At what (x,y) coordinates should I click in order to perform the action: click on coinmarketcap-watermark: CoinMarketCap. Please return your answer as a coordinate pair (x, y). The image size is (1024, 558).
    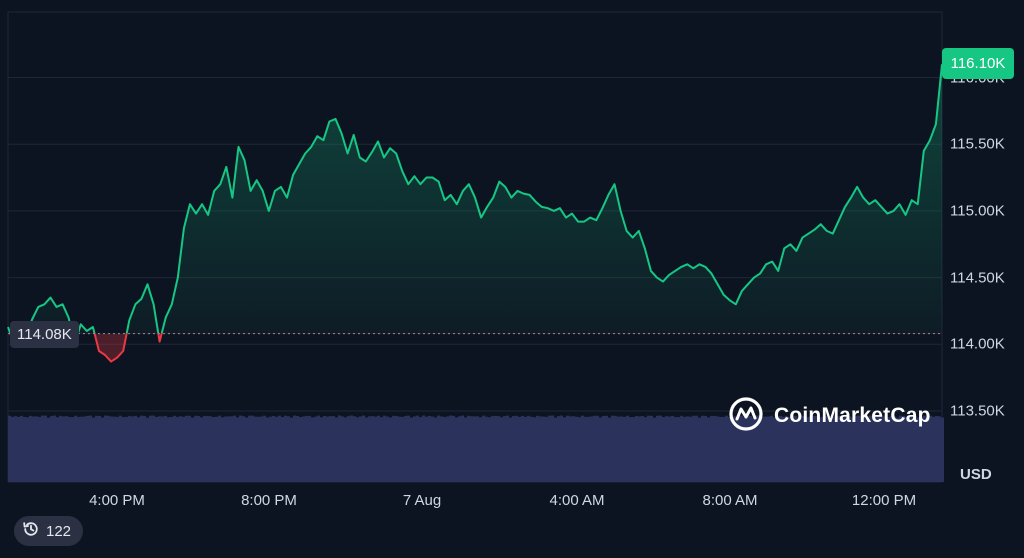
    Looking at the image, I should click on (829, 416).